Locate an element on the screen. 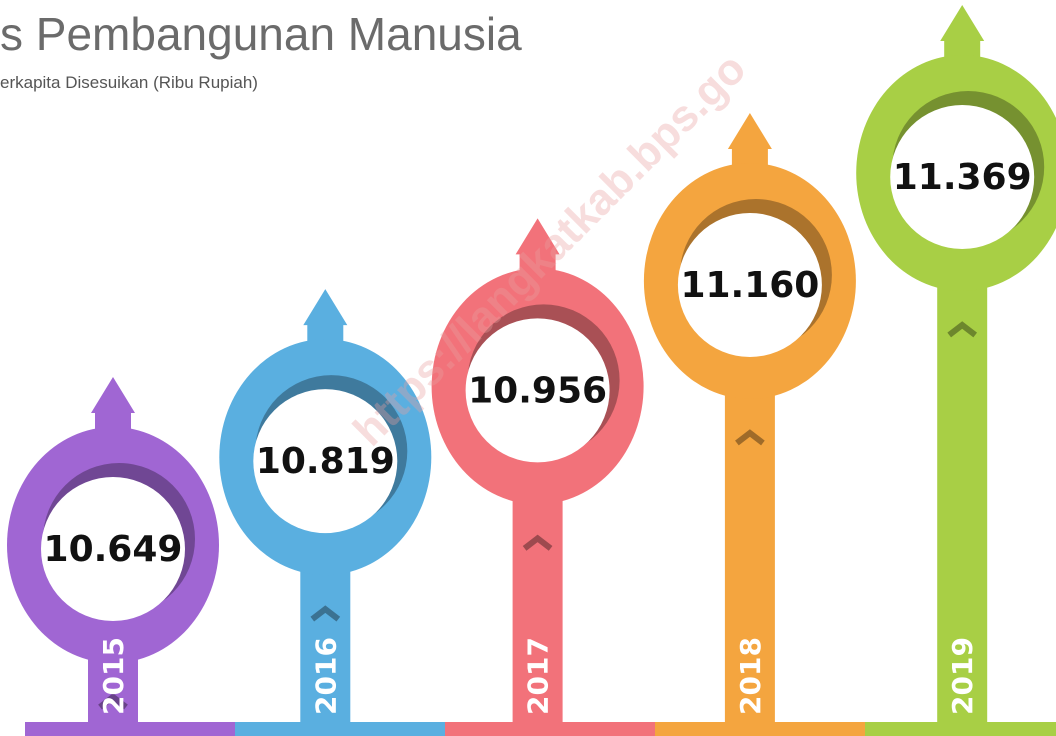 This screenshot has height=736, width=1056. value-label: 11.160 is located at coordinates (749, 285).